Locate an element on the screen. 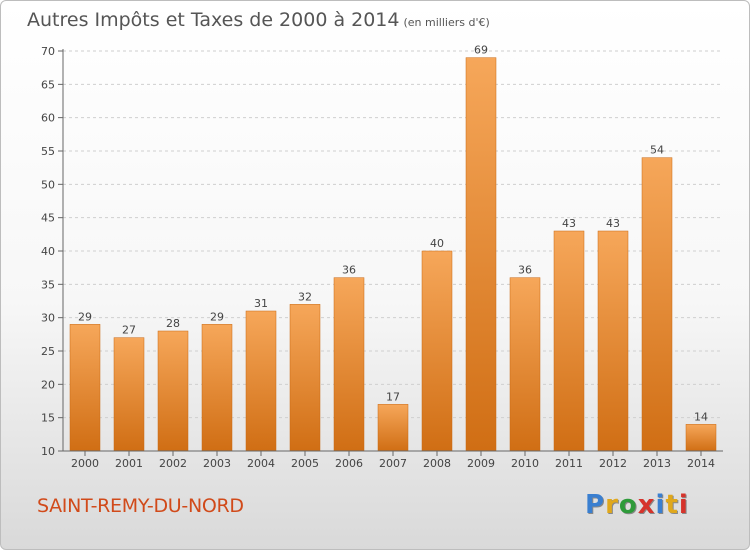 This screenshot has width=750, height=550. y-tick-label: 10 is located at coordinates (48, 451).